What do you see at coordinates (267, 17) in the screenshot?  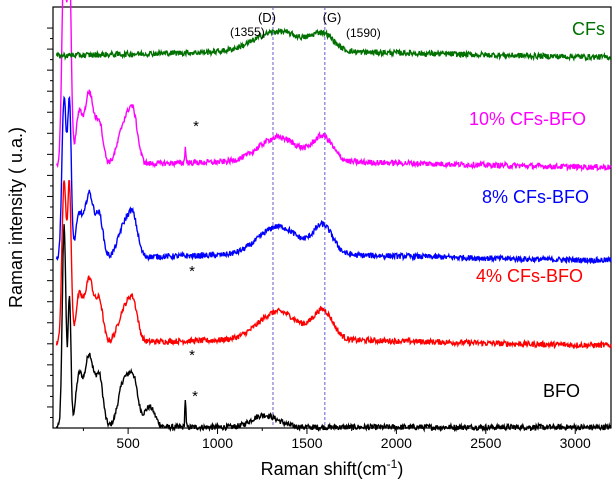 I see `reference-label: (D)` at bounding box center [267, 17].